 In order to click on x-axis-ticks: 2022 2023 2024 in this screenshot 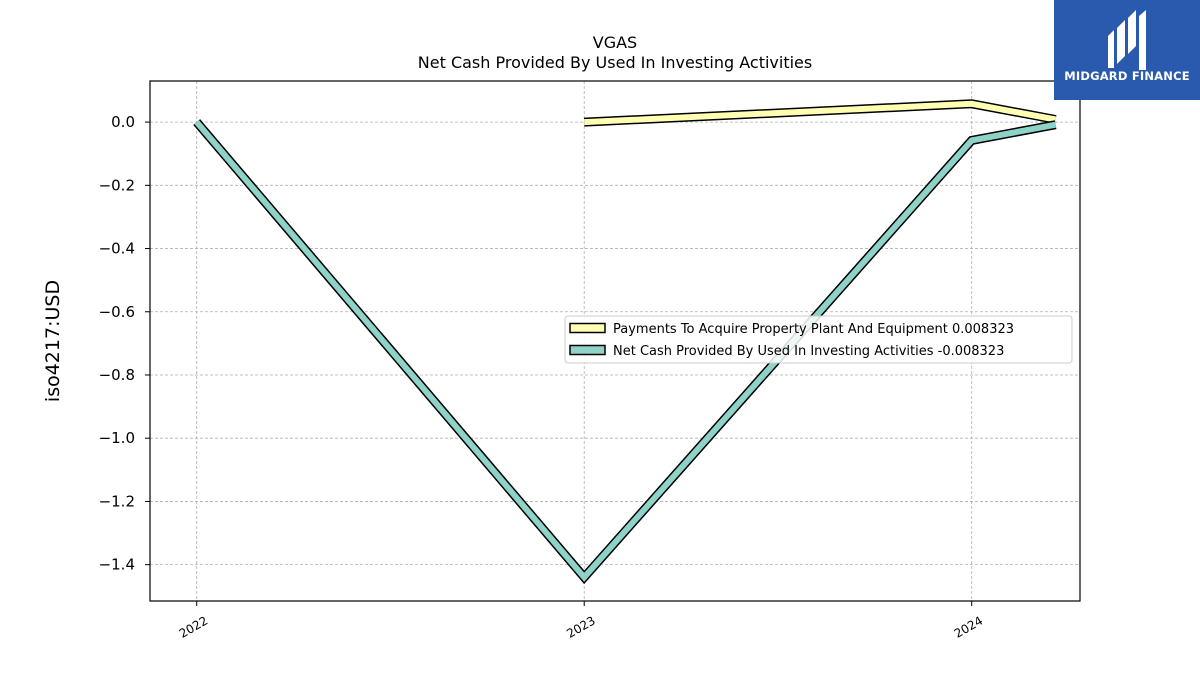, I will do `click(581, 621)`.